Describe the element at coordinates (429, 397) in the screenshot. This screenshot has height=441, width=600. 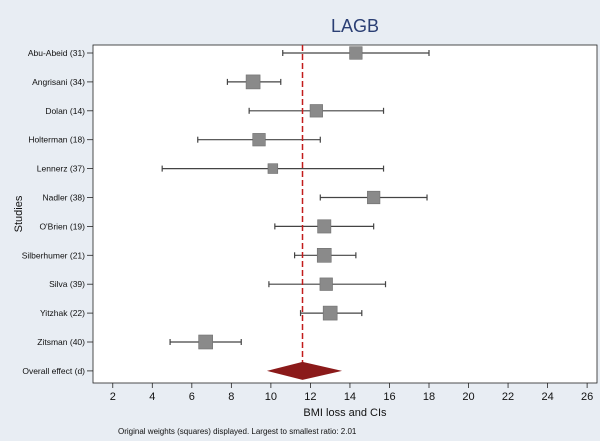
I see `x-tick-label: 18` at that location.